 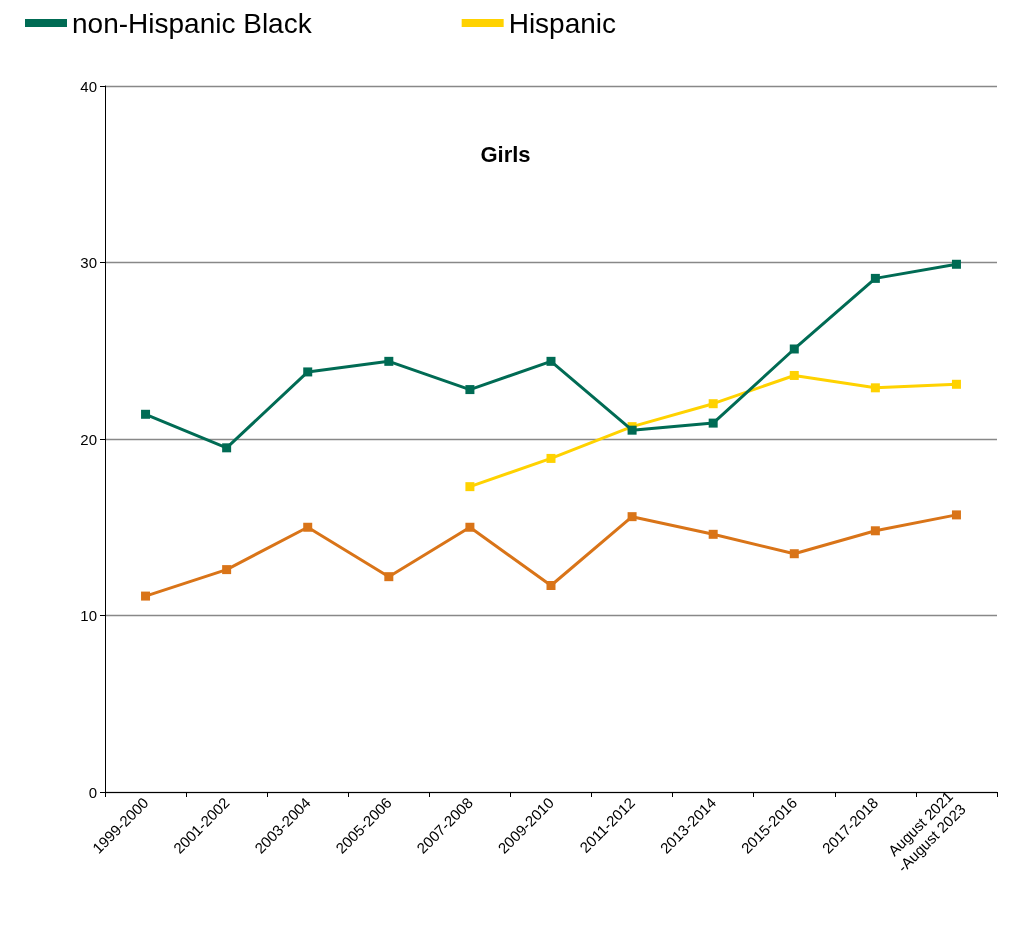 I want to click on y-tick-label: 0, so click(x=92, y=792).